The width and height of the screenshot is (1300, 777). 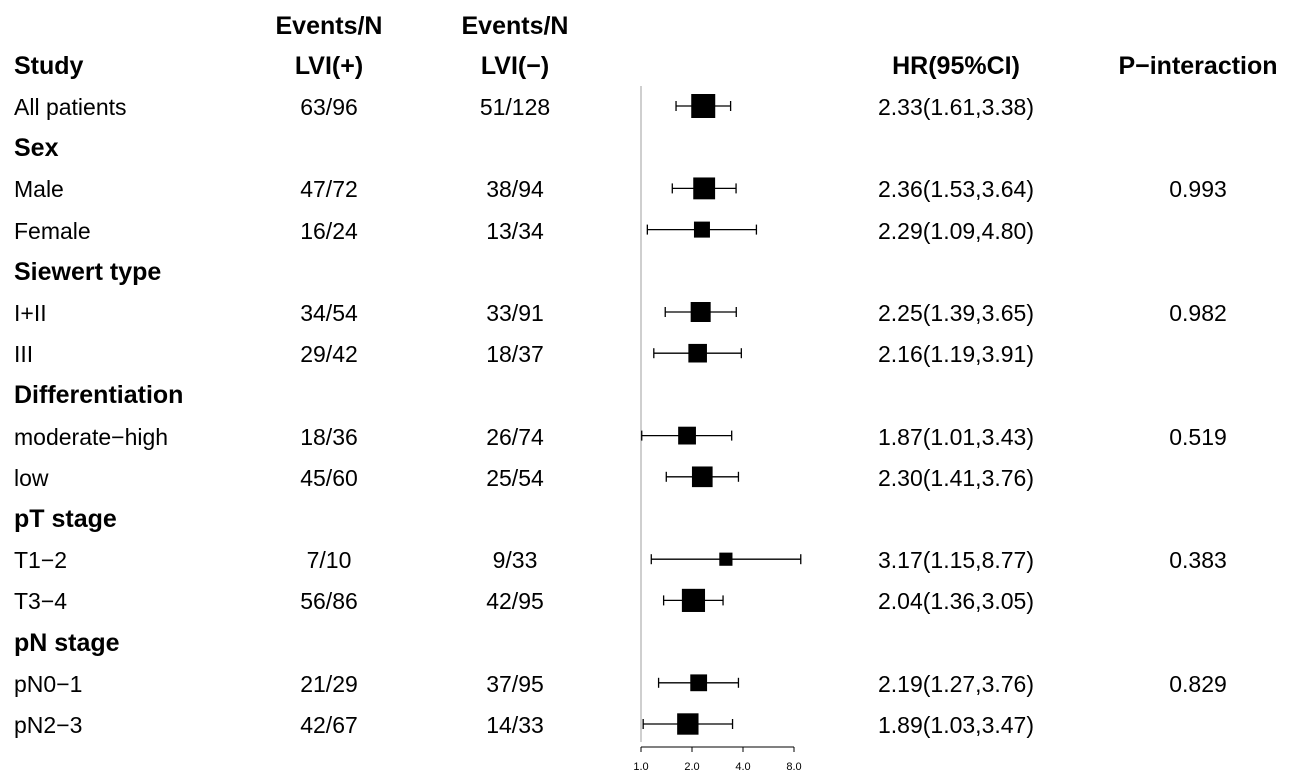 I want to click on events-lvi-pos: 34/54, so click(x=329, y=313).